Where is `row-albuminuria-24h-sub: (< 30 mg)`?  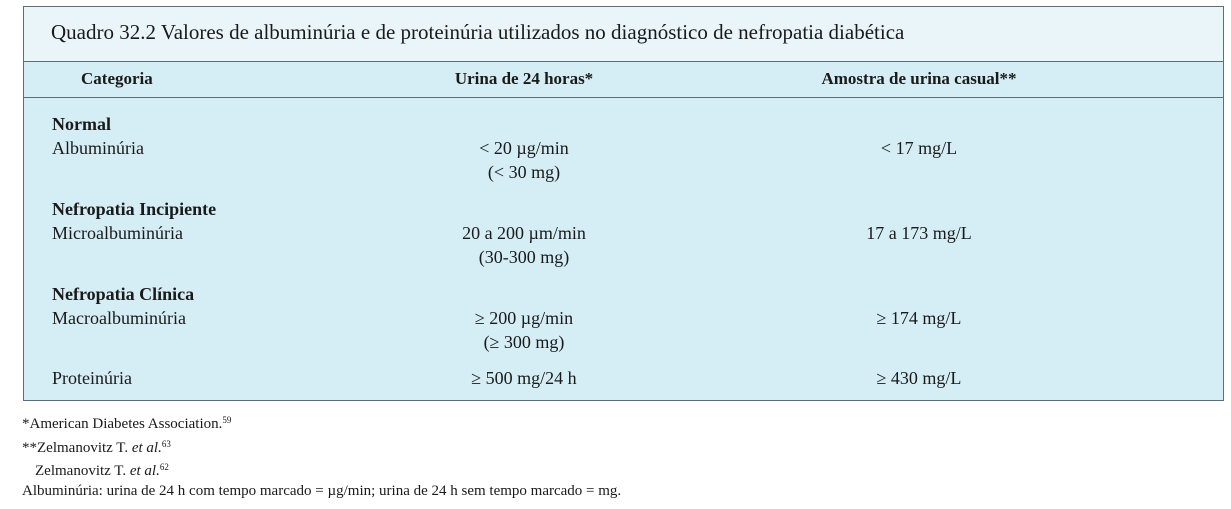
row-albuminuria-24h-sub: (< 30 mg) is located at coordinates (524, 172).